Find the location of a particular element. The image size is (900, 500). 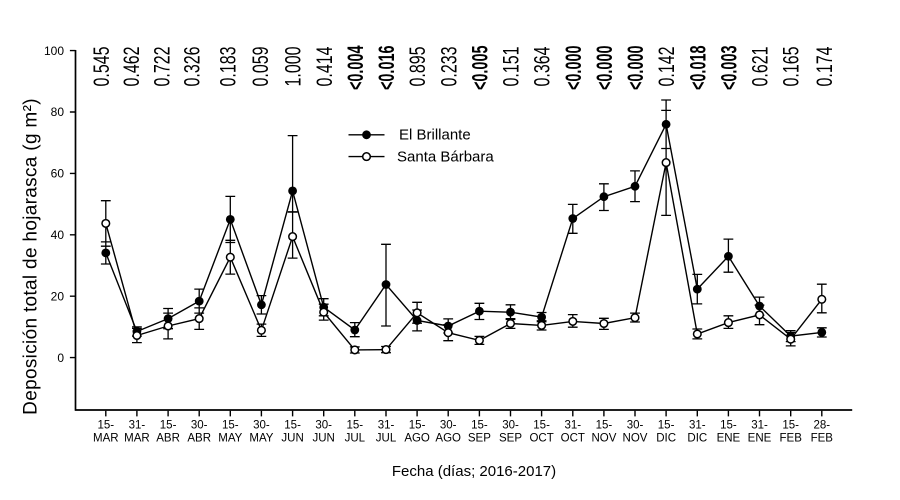

svg-text: 0.174 is located at coordinates (824, 67).